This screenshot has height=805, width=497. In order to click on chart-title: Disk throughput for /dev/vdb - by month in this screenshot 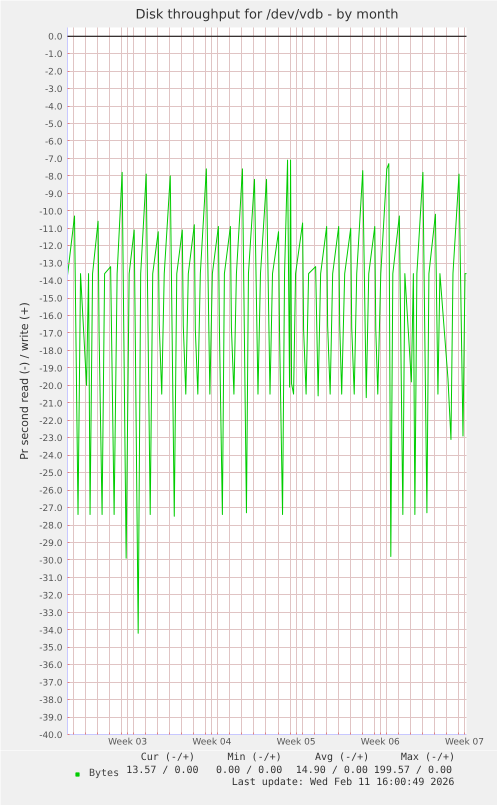, I will do `click(267, 15)`.